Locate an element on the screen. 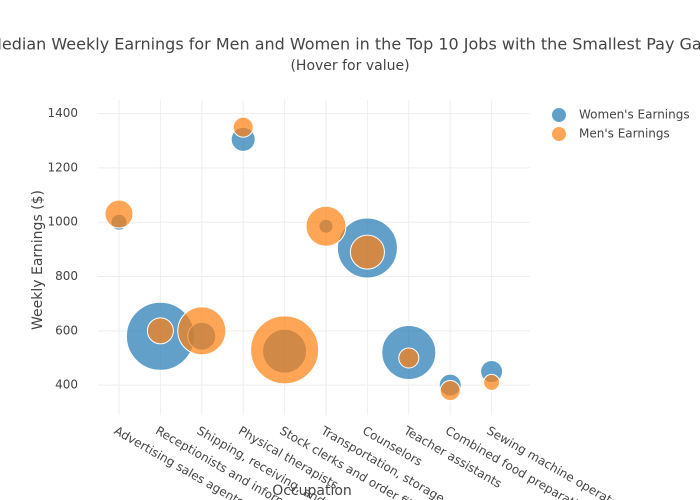 Image resolution: width=700 pixels, height=500 pixels. y-tick-label: 1400 is located at coordinates (62, 113).